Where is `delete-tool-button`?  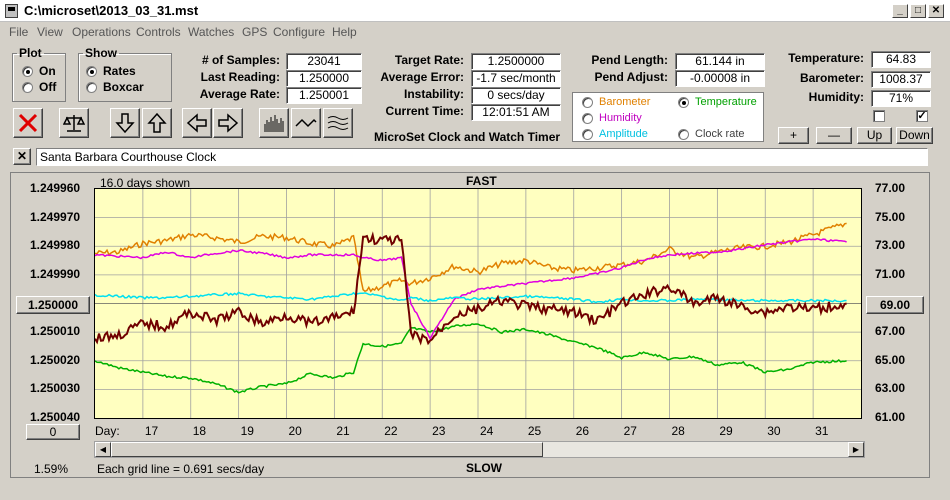
delete-tool-button is located at coordinates (28, 123).